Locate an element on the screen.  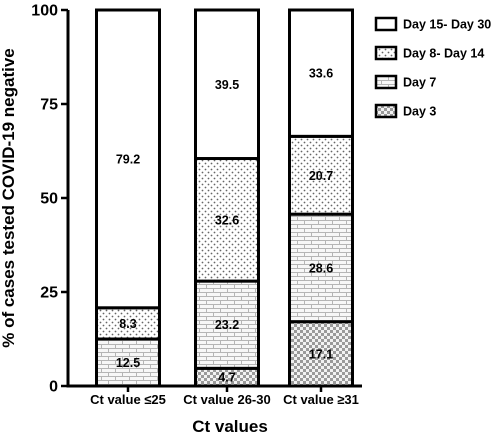
bar-stack: 17.1 28.6 20.7 33.6 is located at coordinates (321, 198).